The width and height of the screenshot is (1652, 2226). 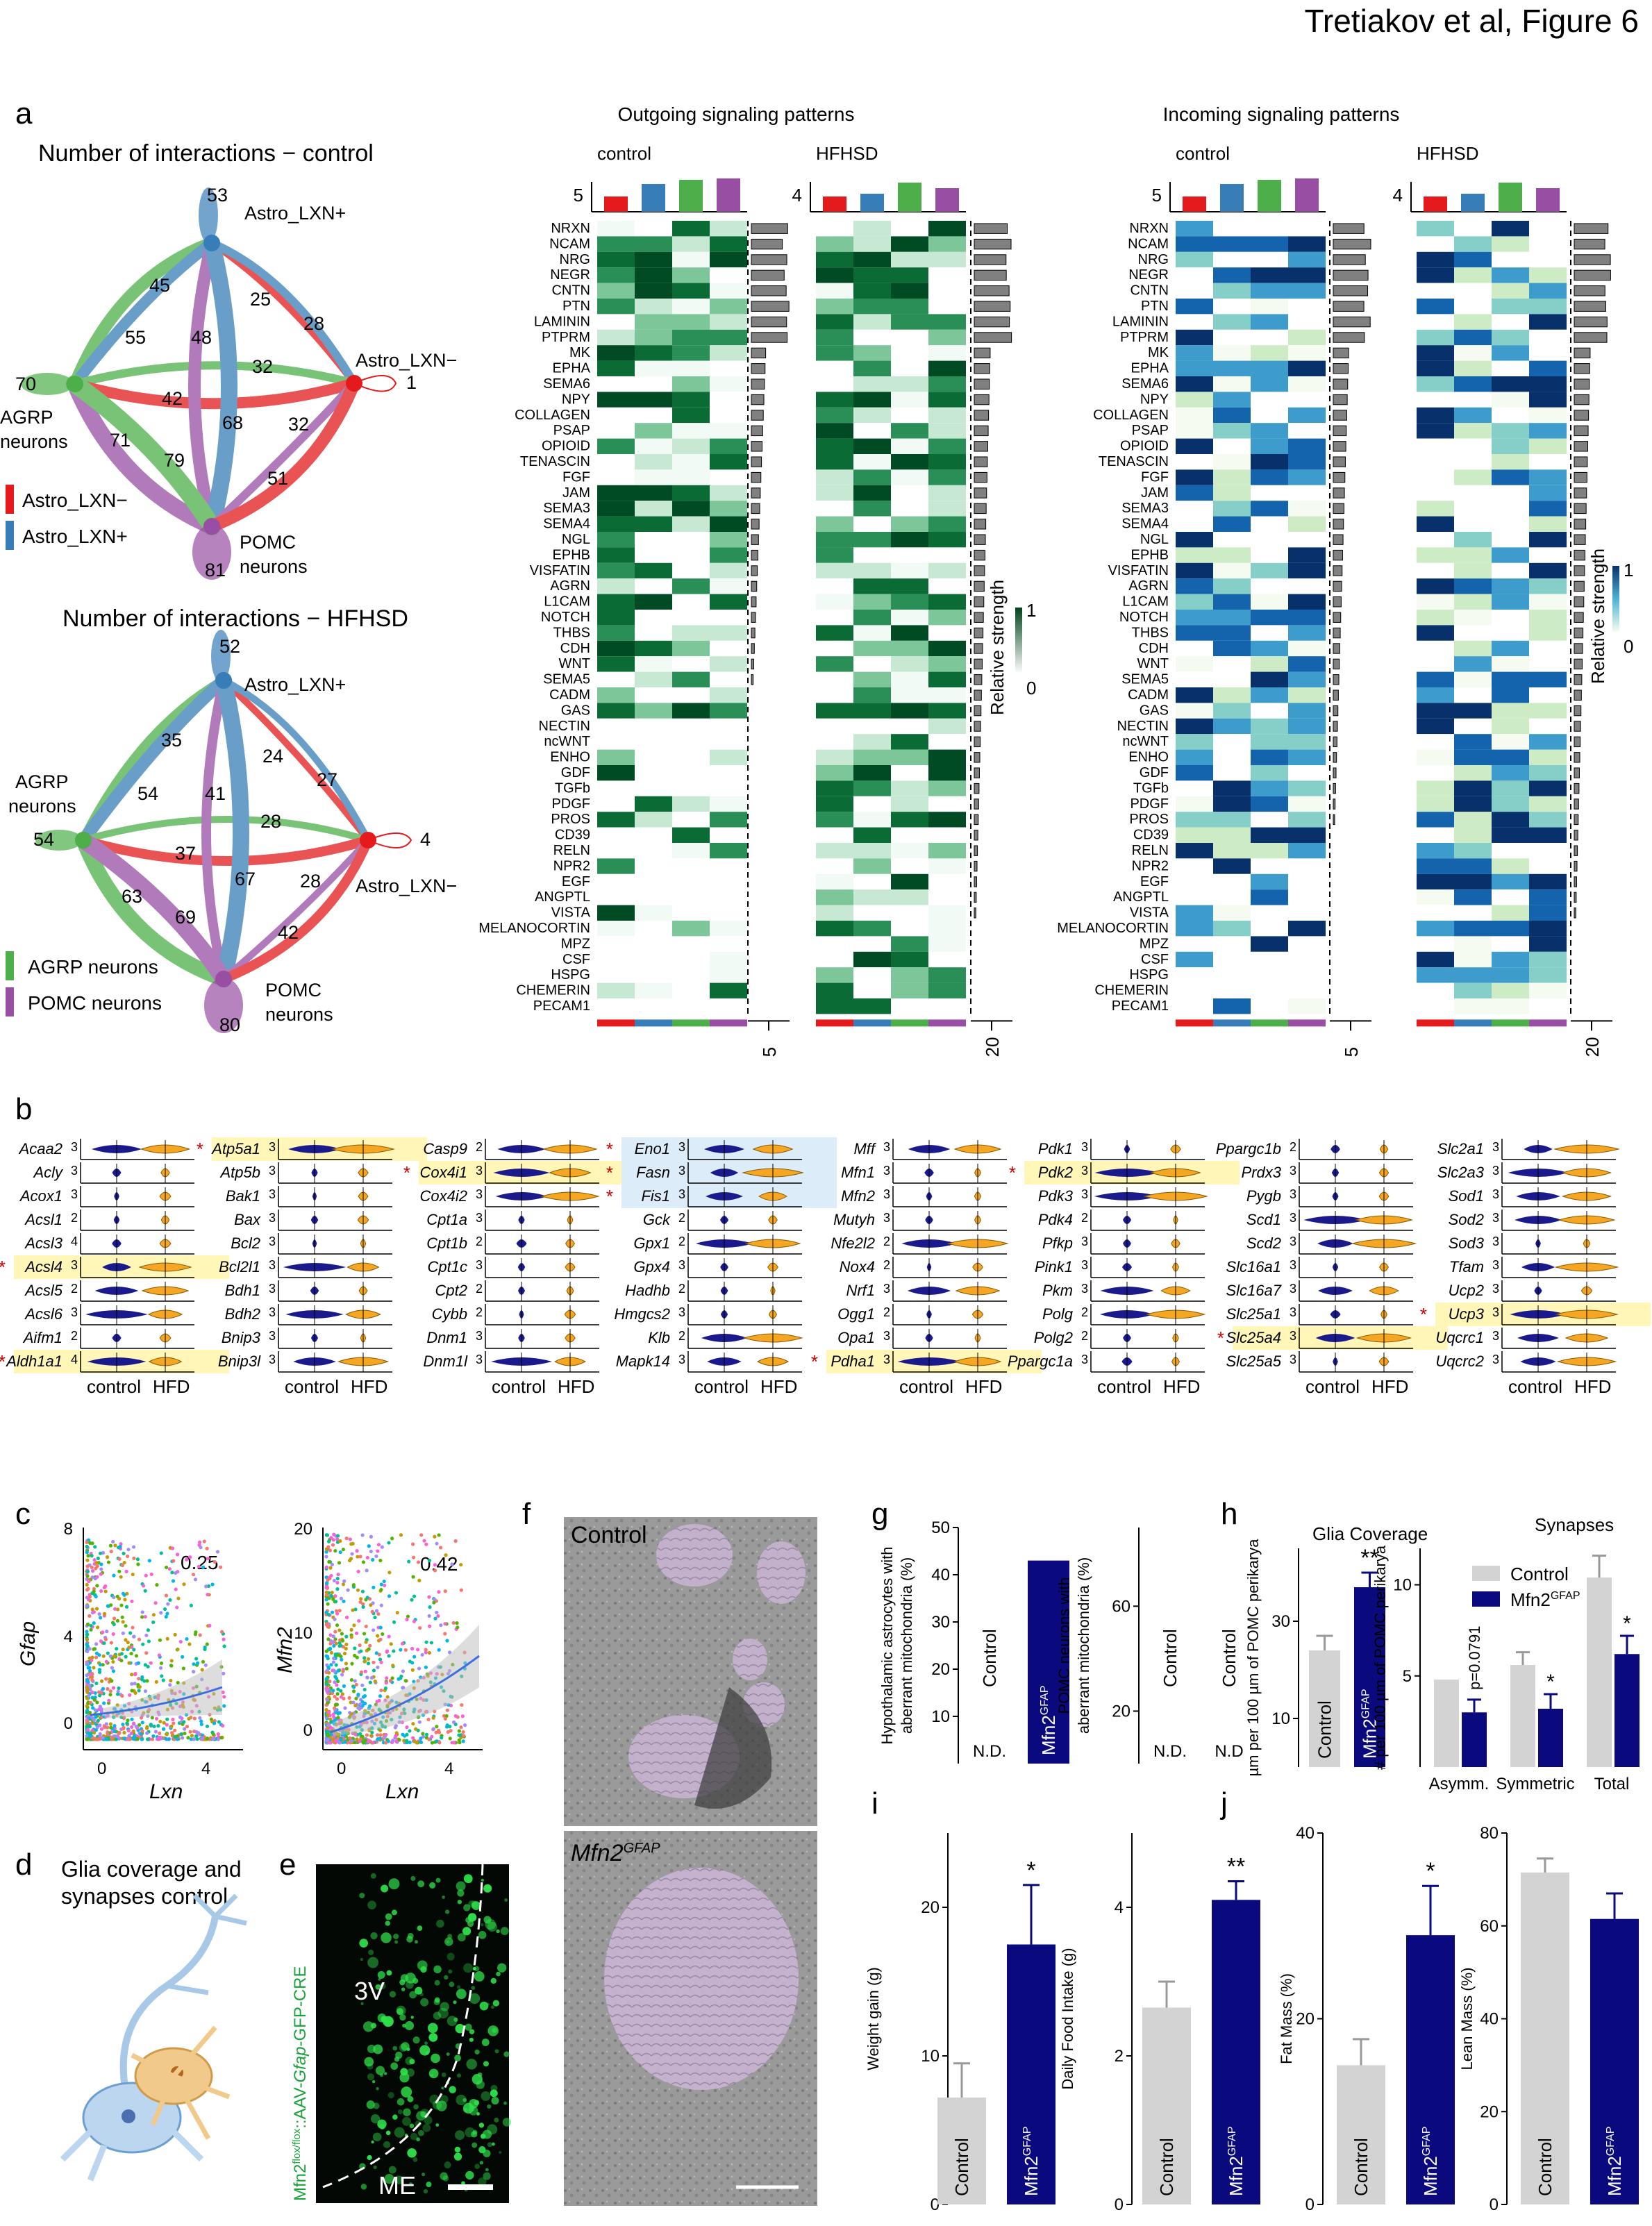 What do you see at coordinates (569, 695) in the screenshot?
I see `pathway-label: CADM` at bounding box center [569, 695].